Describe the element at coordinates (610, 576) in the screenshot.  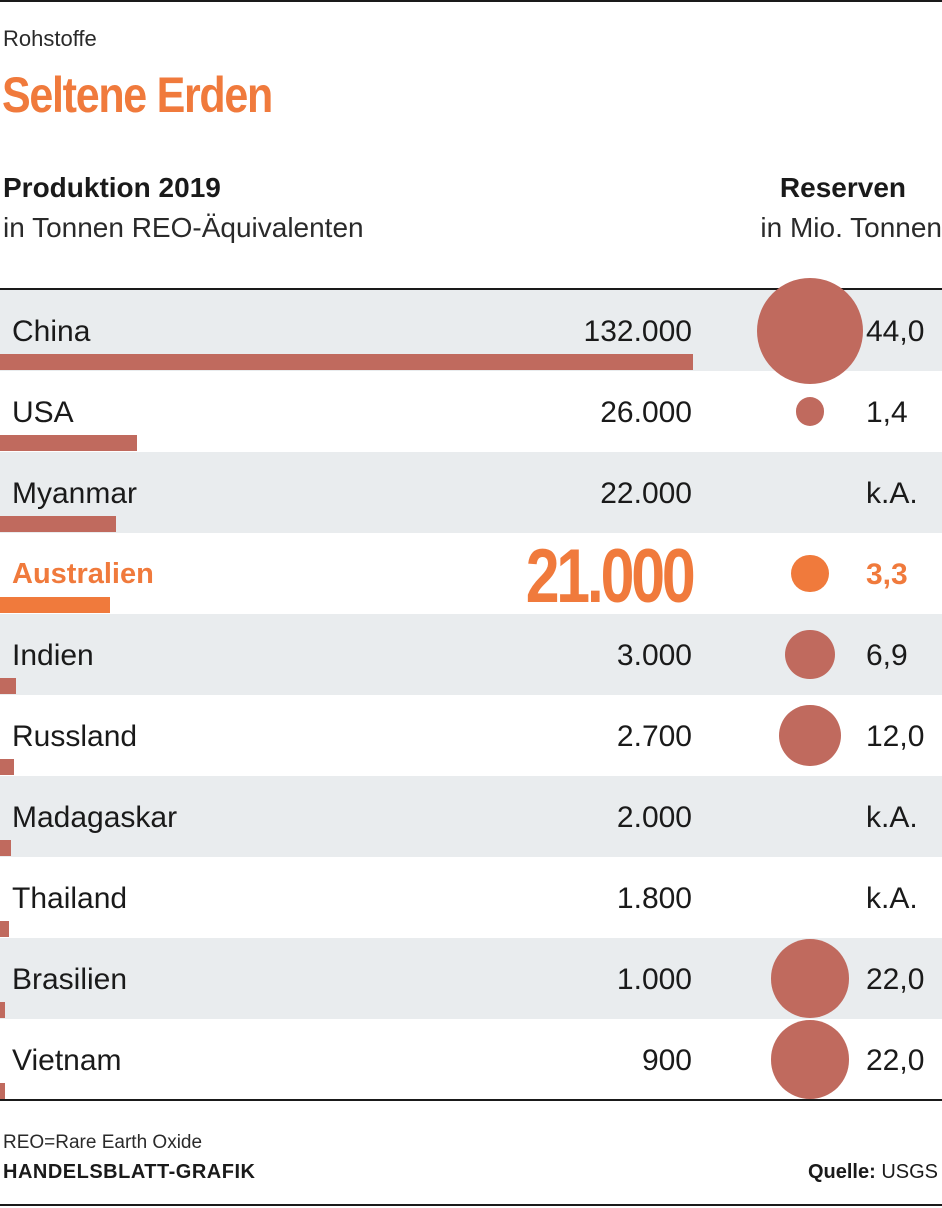
I see `production-value: 21.000` at that location.